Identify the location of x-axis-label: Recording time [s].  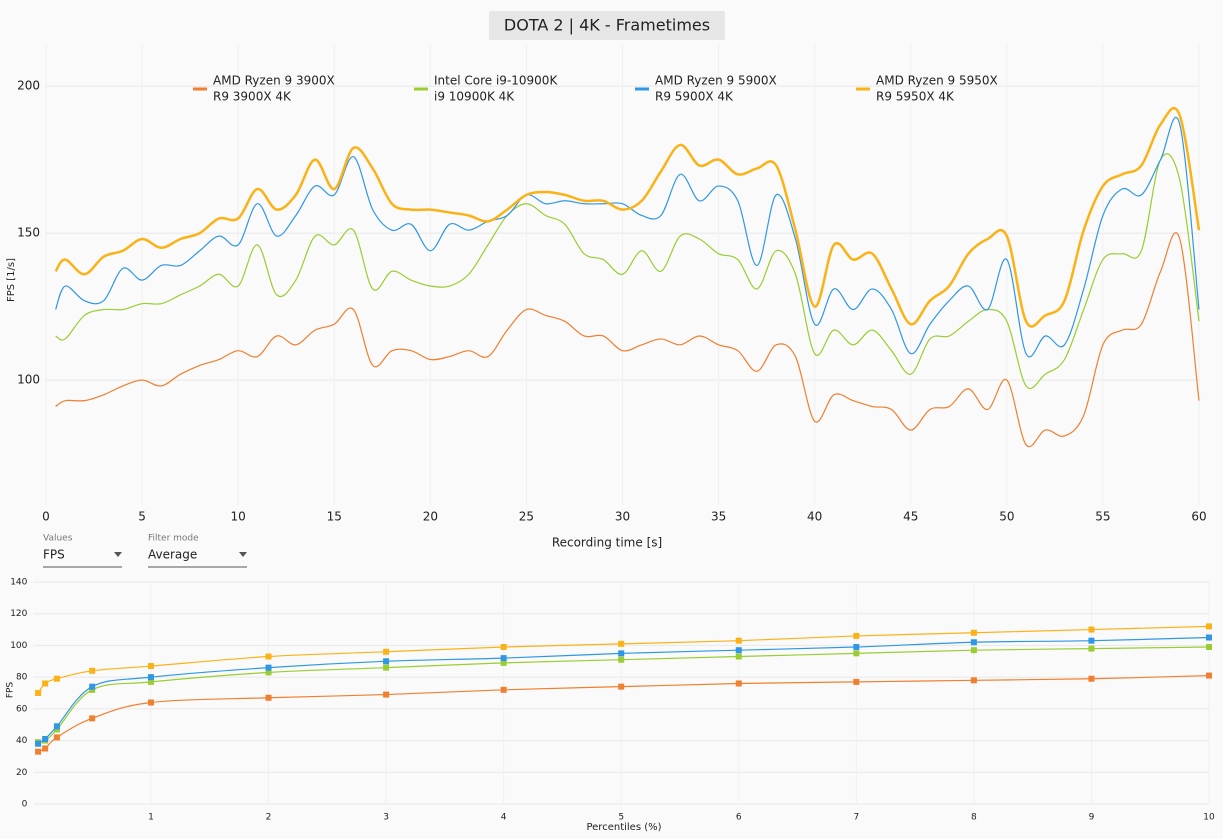
(607, 543).